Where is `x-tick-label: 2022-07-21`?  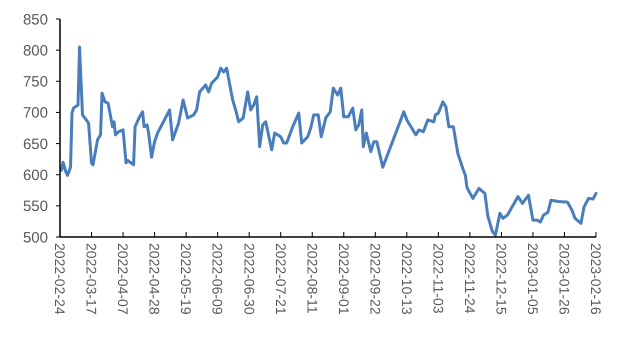 x-tick-label: 2022-07-21 is located at coordinates (280, 279).